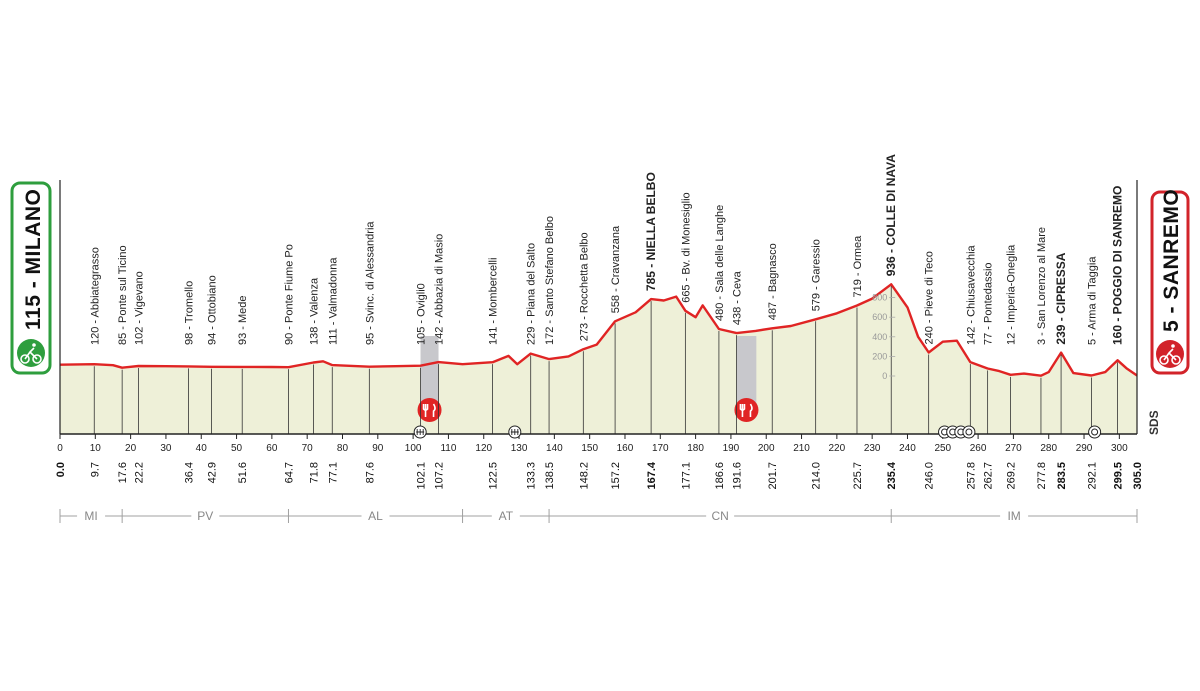 Image resolution: width=1200 pixels, height=691 pixels. Describe the element at coordinates (1012, 476) in the screenshot. I see `distance-label: 269.2` at that location.